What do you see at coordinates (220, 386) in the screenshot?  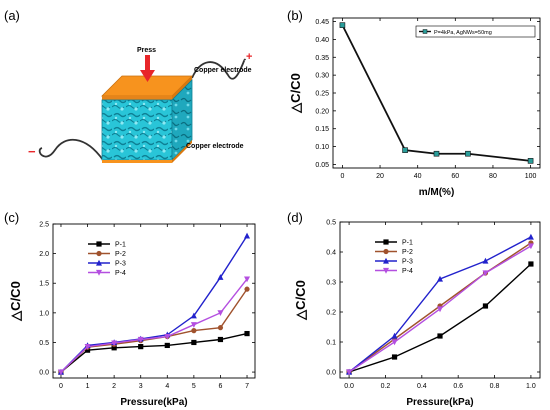 I see `chart-c-xtick-label: 6` at bounding box center [220, 386].